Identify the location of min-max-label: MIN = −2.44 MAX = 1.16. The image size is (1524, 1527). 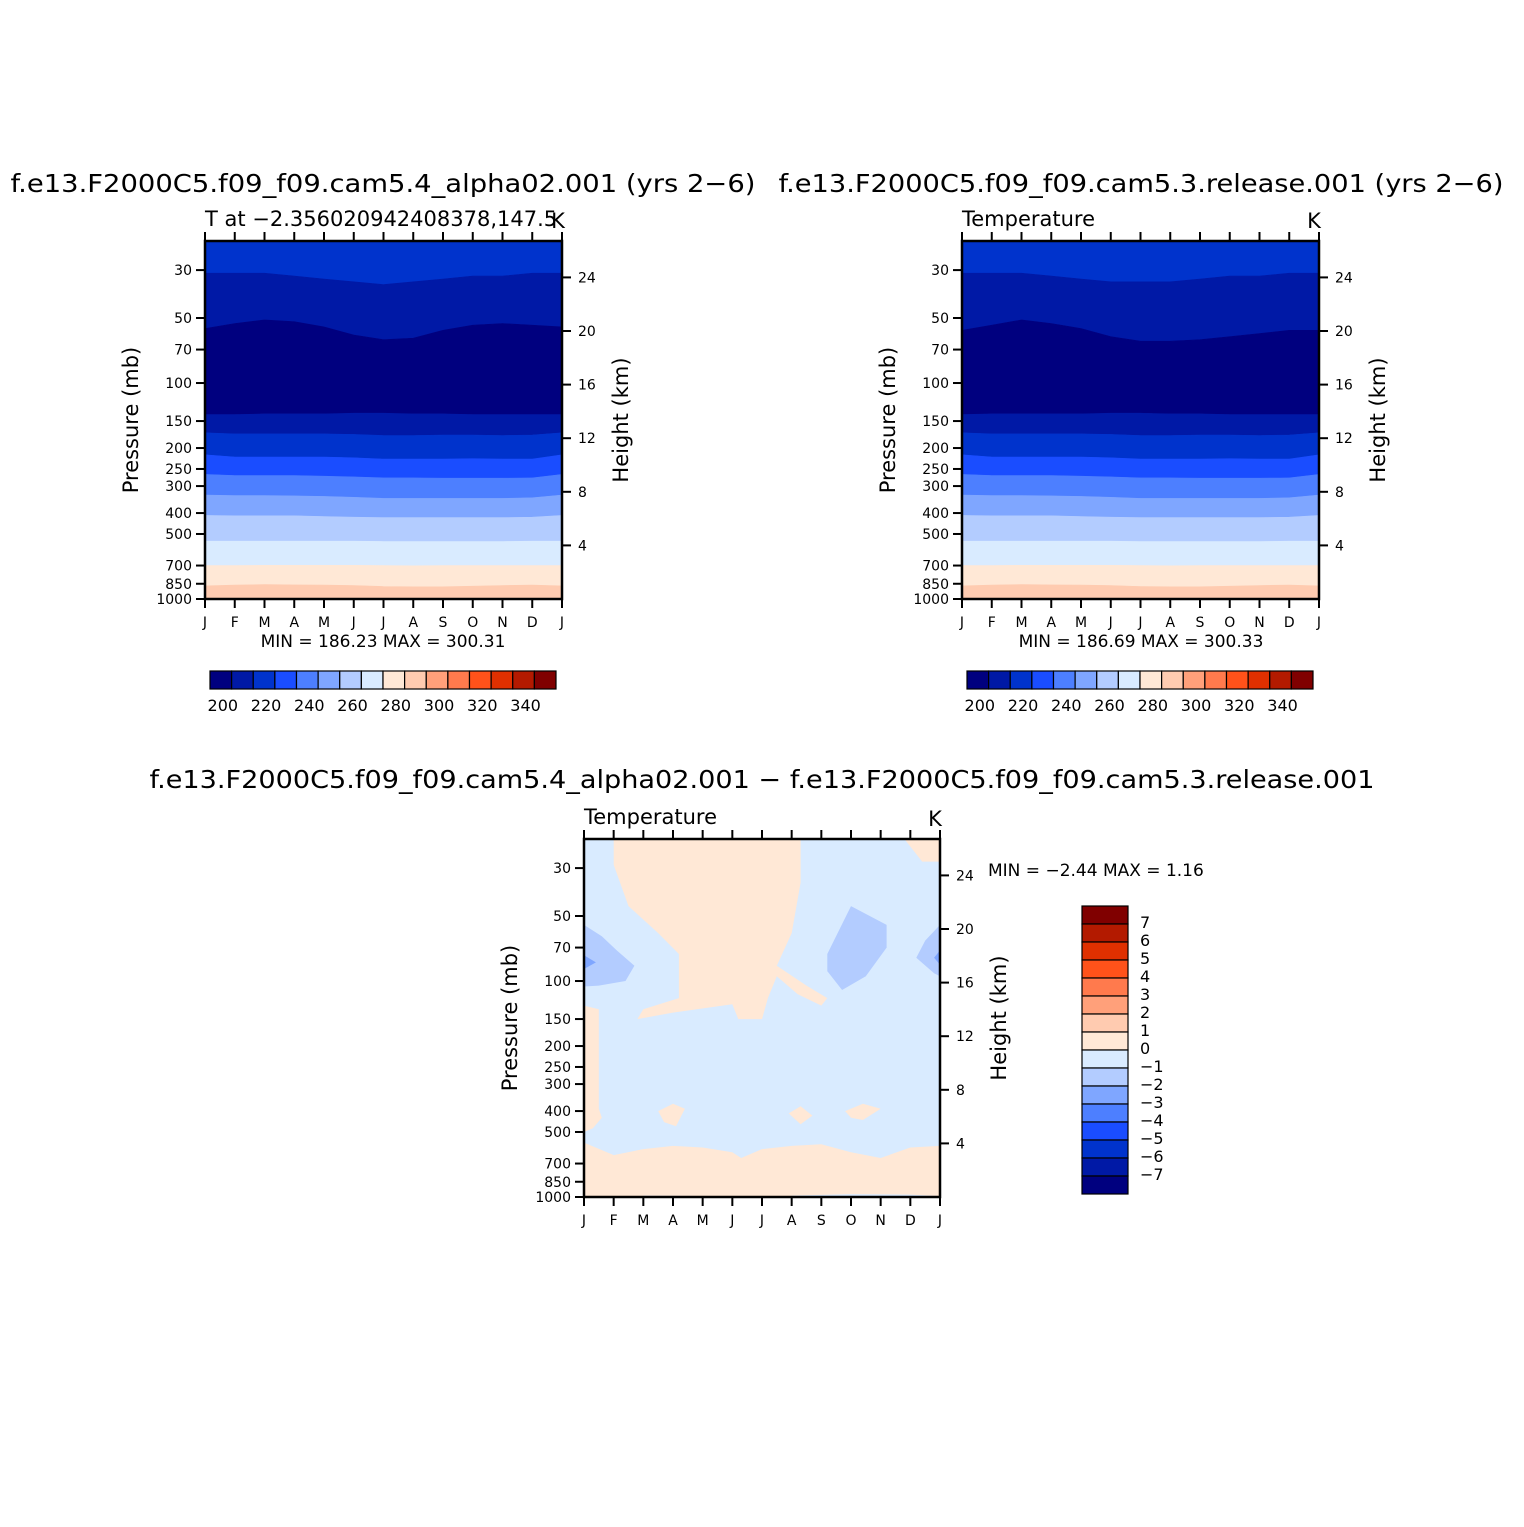
(1096, 871).